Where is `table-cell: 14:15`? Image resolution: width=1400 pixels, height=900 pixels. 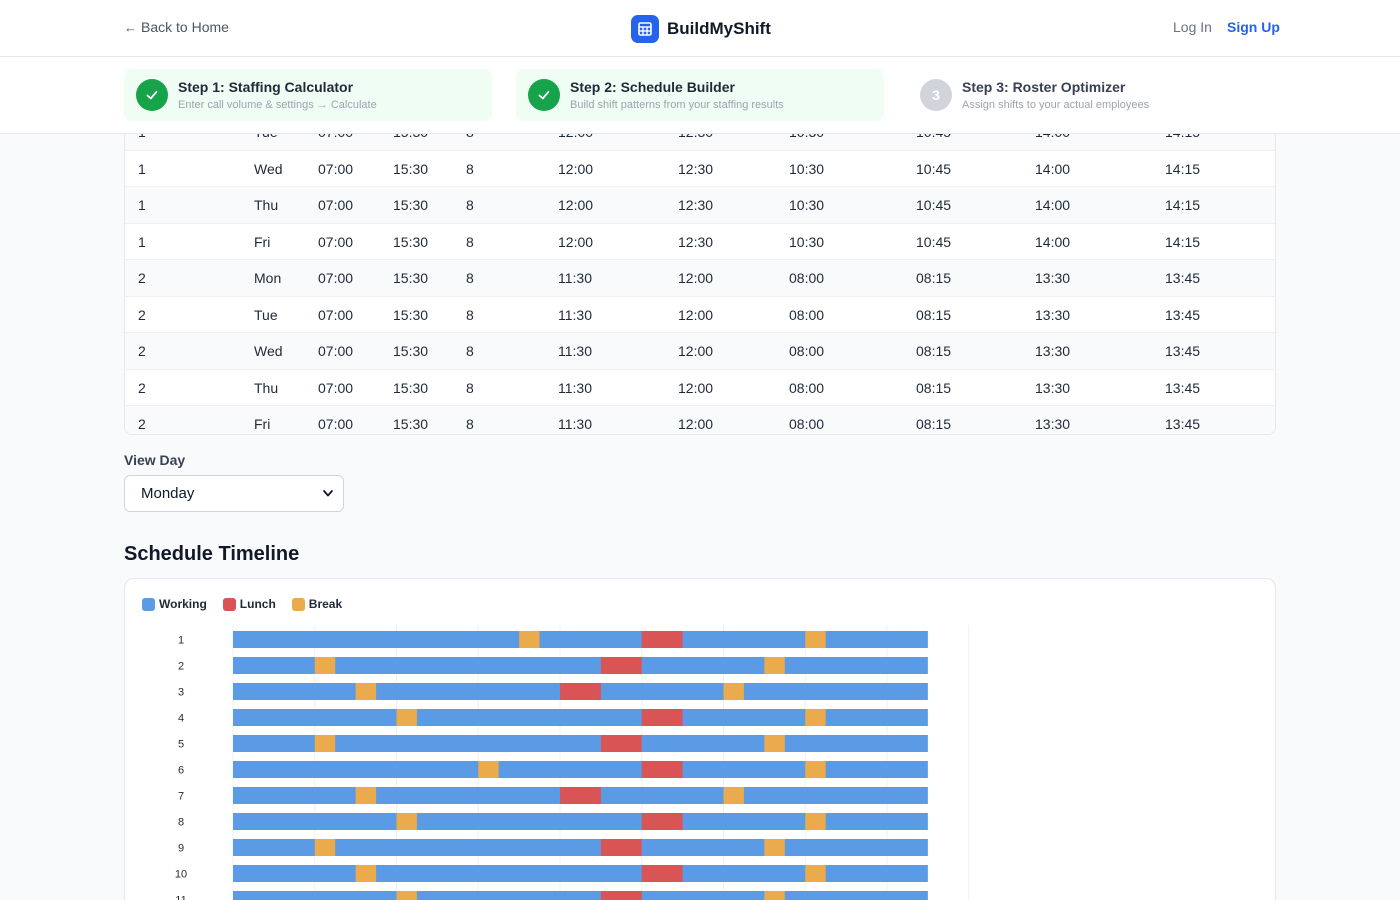
table-cell: 14:15 is located at coordinates (1183, 205).